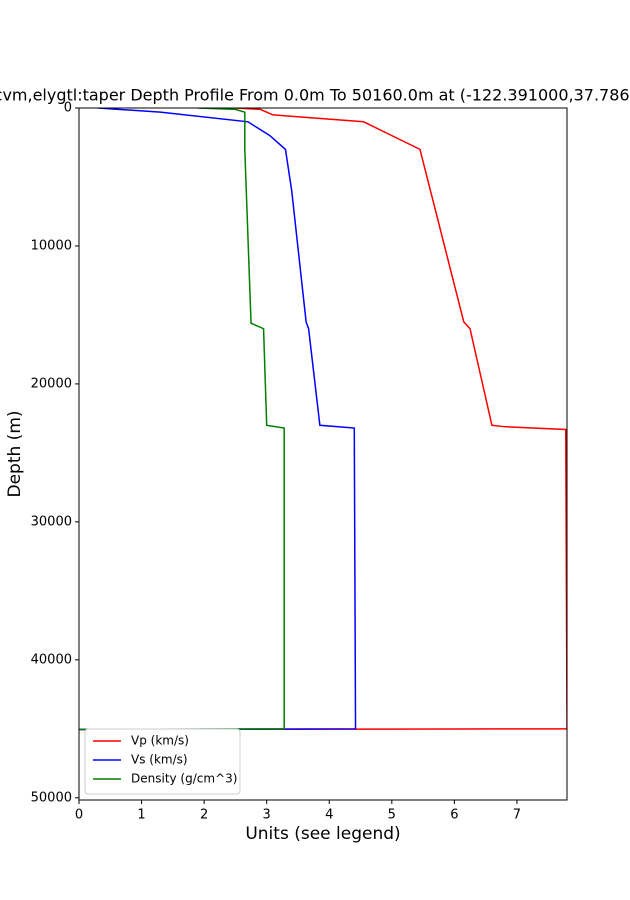 The height and width of the screenshot is (900, 630). I want to click on x-tick-label: 3, so click(267, 815).